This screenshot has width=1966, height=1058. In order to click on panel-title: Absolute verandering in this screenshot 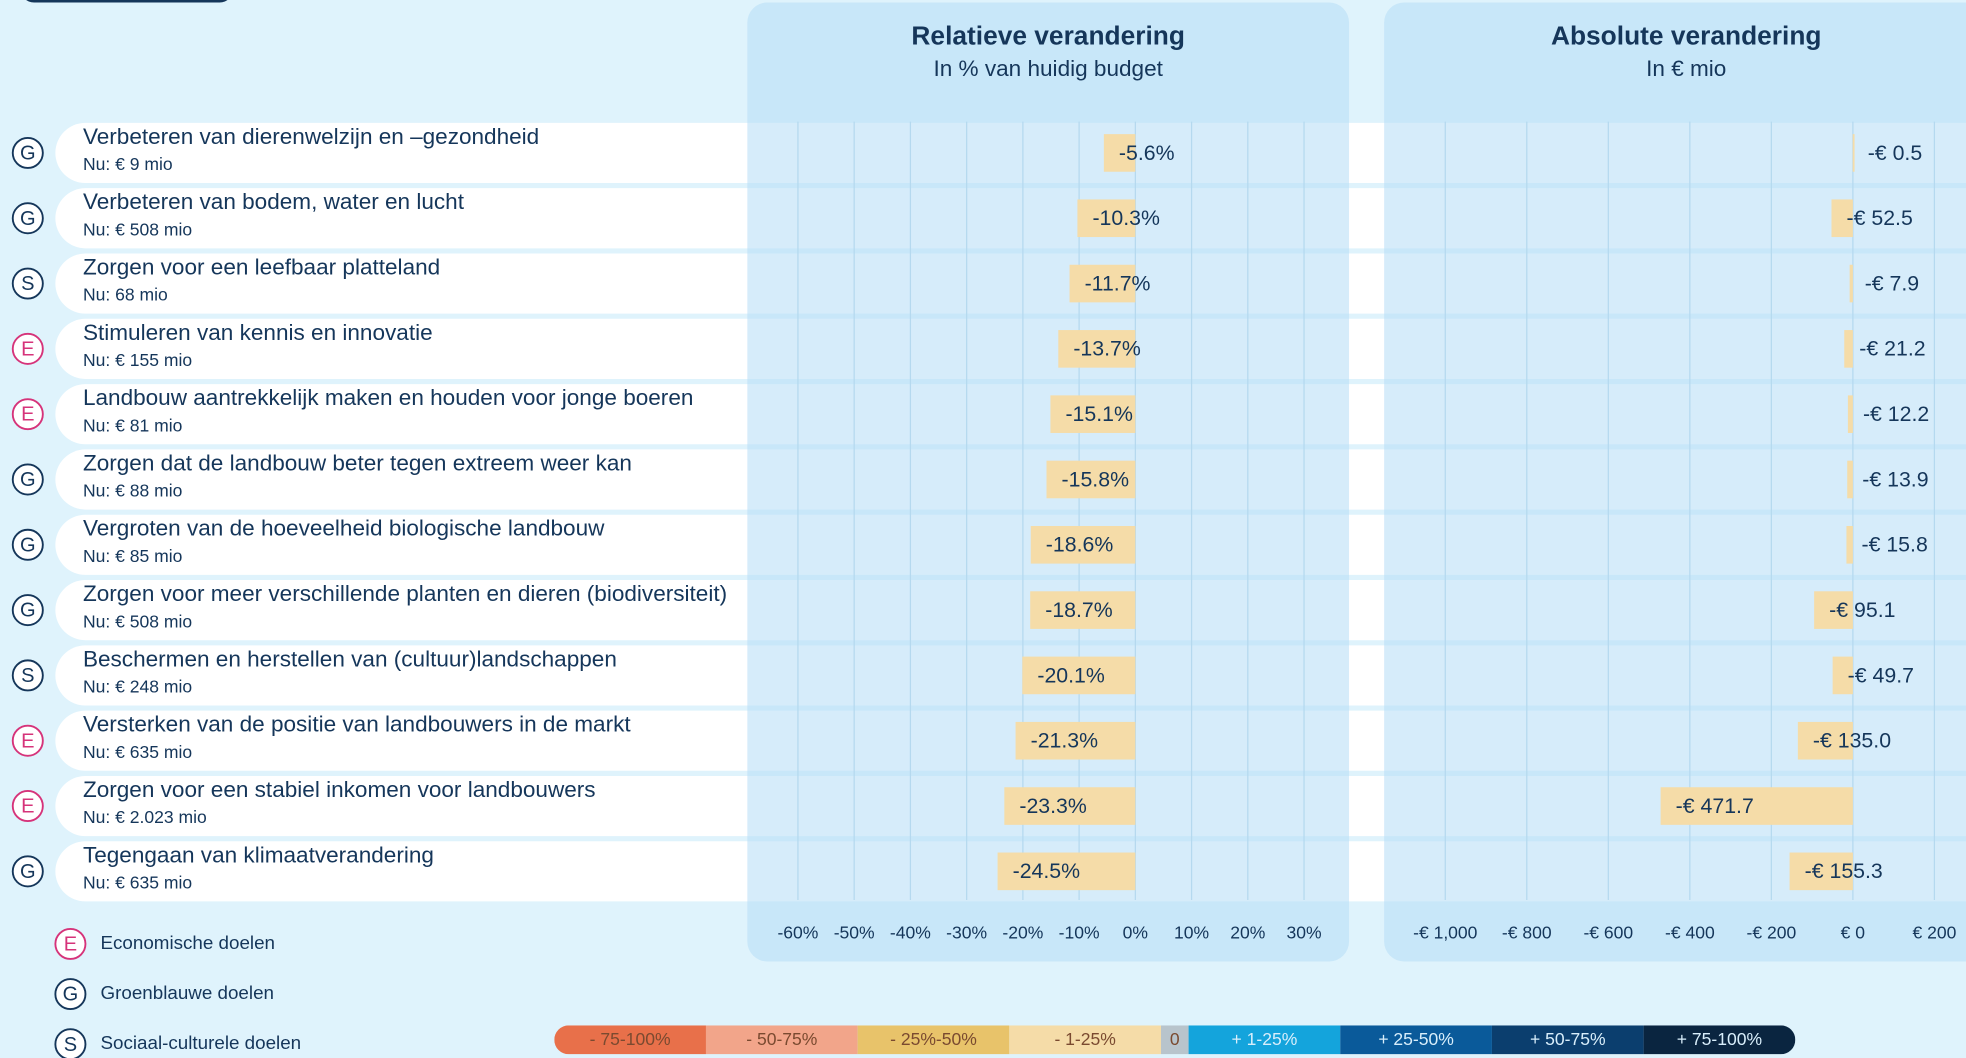, I will do `click(1686, 36)`.